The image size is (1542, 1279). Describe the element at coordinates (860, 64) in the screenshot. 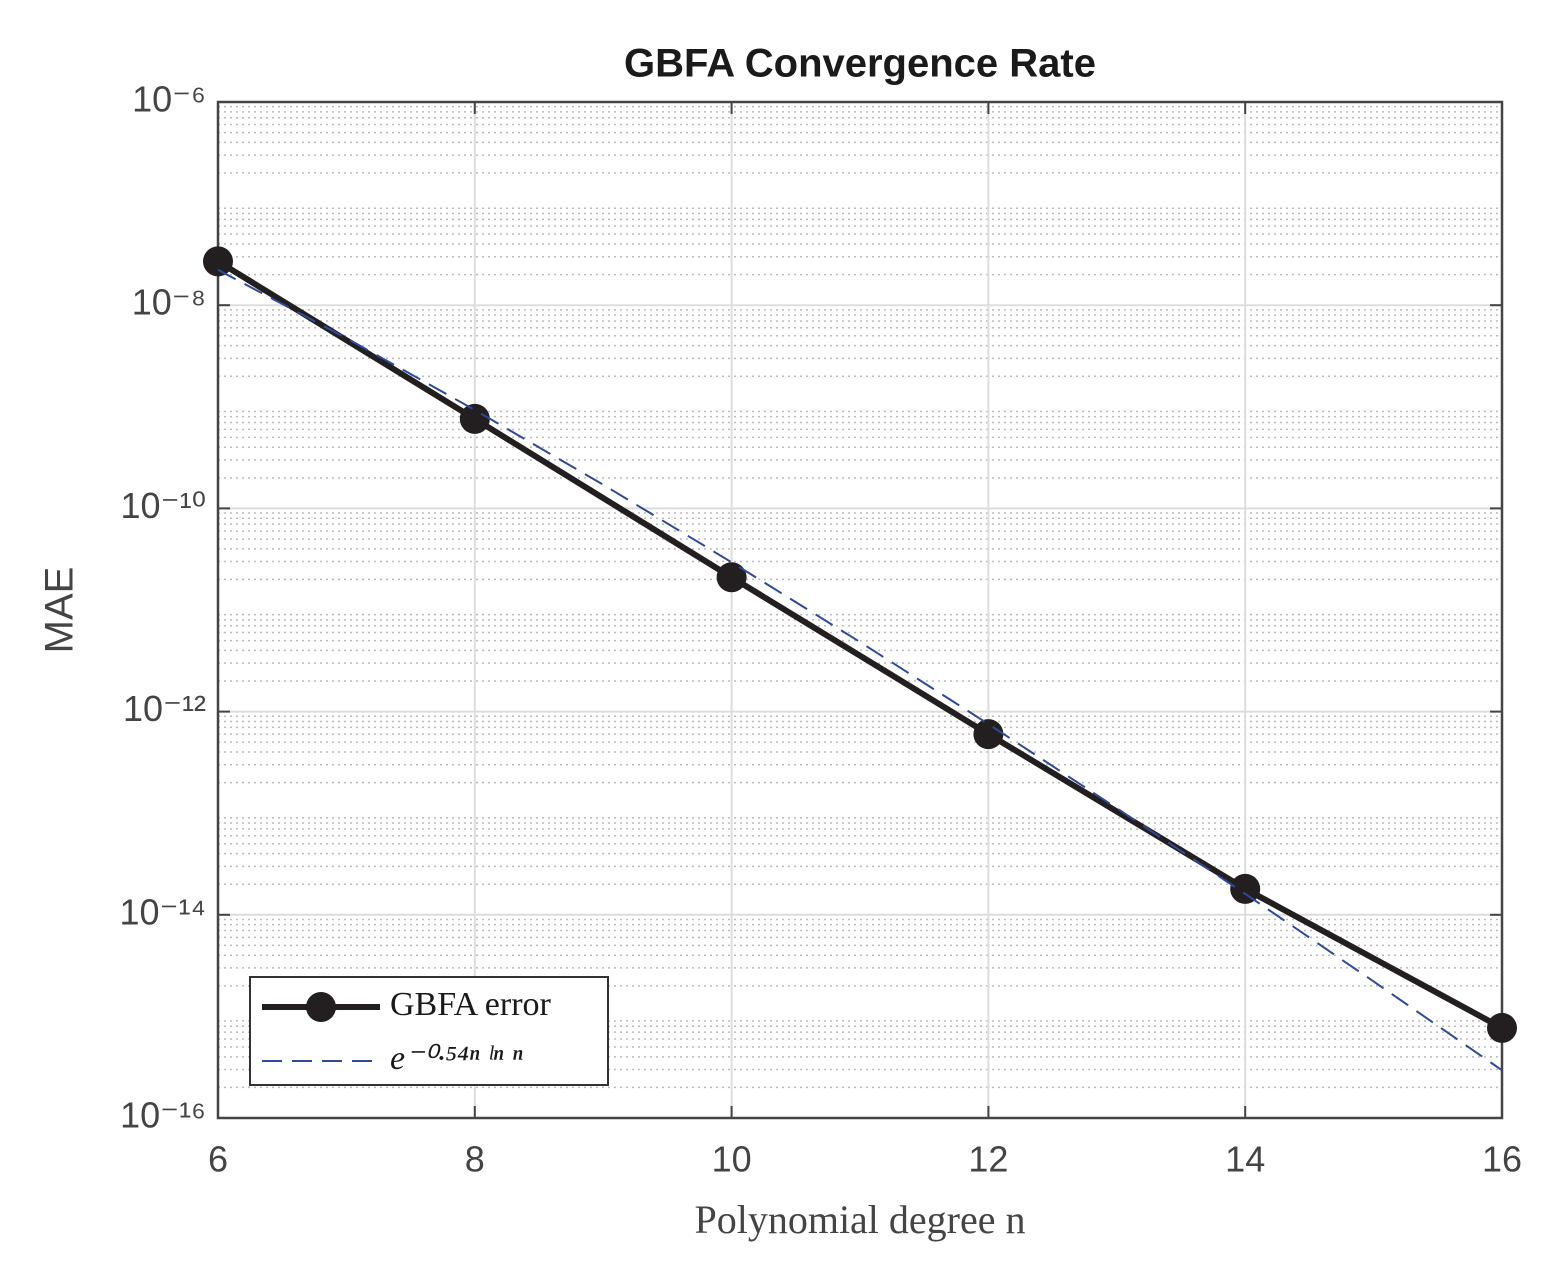

I see `chart-title: GBFA Convergence Rate` at that location.